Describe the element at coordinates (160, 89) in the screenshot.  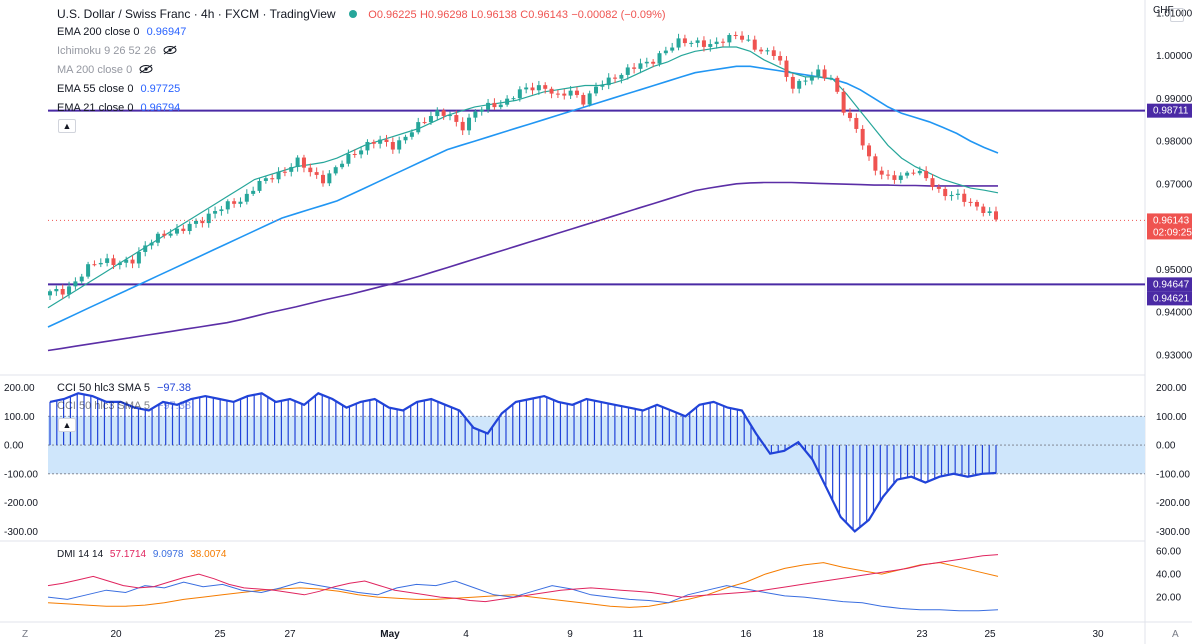
I see `indicator-value: 0.97725` at that location.